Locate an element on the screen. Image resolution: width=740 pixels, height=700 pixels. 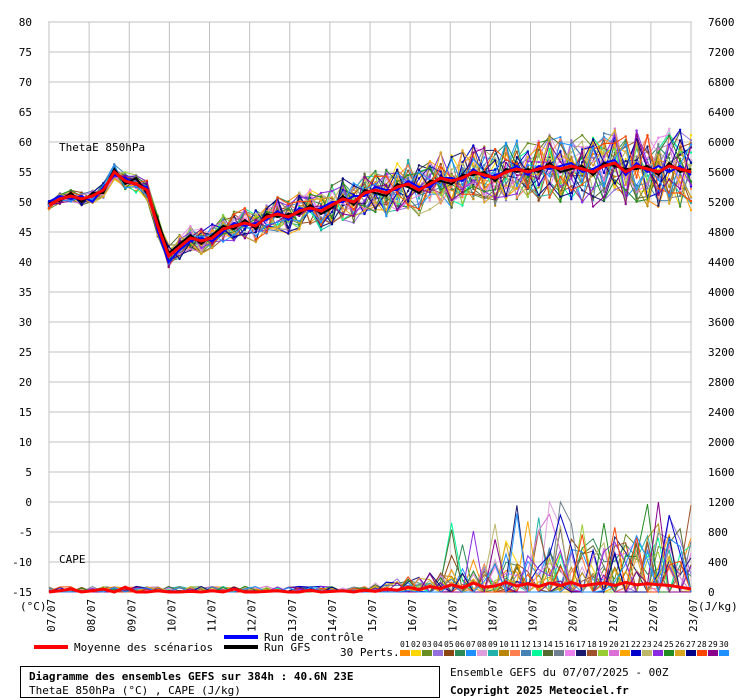
pert-legend-label: 11 is located at coordinates (515, 644).